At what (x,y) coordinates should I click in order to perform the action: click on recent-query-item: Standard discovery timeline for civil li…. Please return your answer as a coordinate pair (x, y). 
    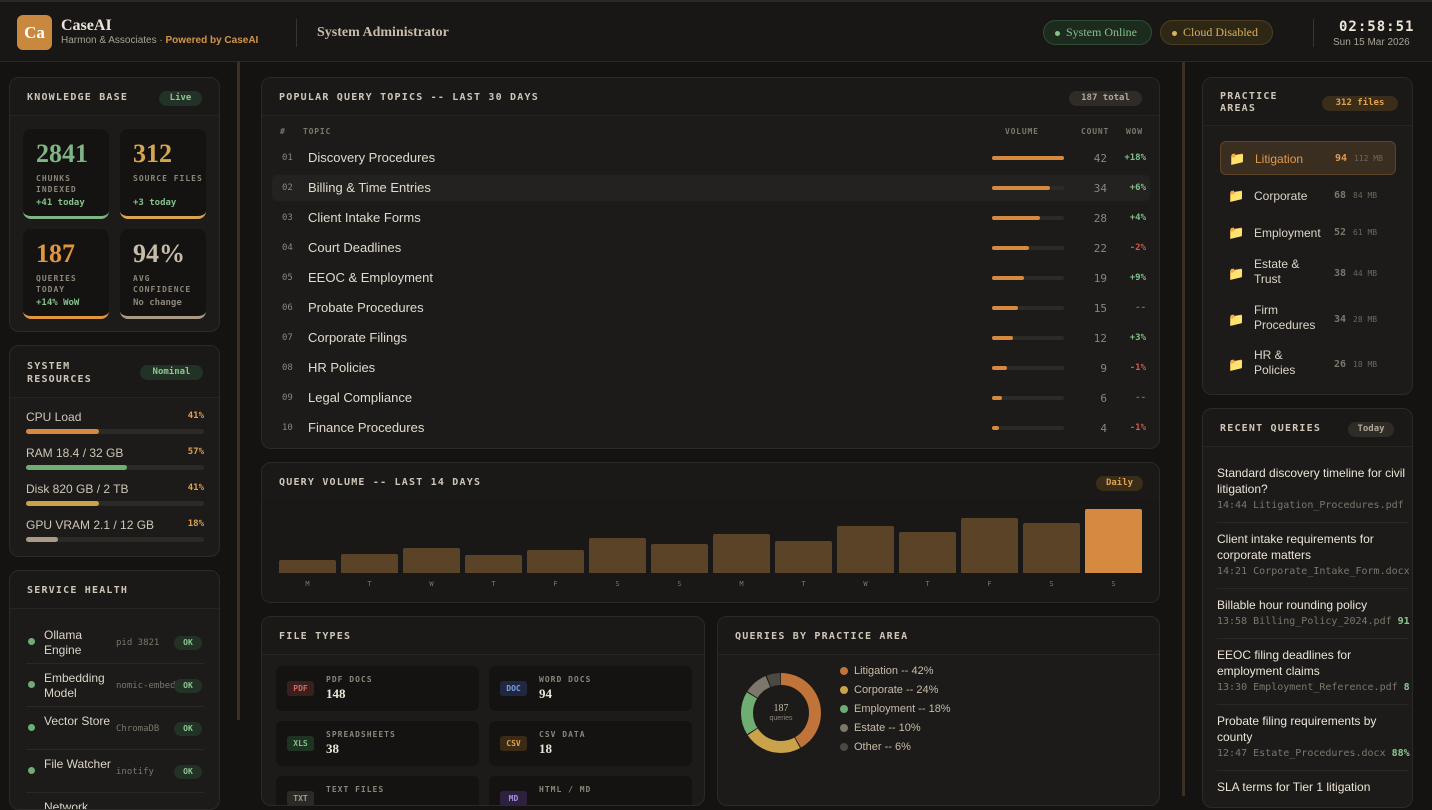
    Looking at the image, I should click on (1313, 494).